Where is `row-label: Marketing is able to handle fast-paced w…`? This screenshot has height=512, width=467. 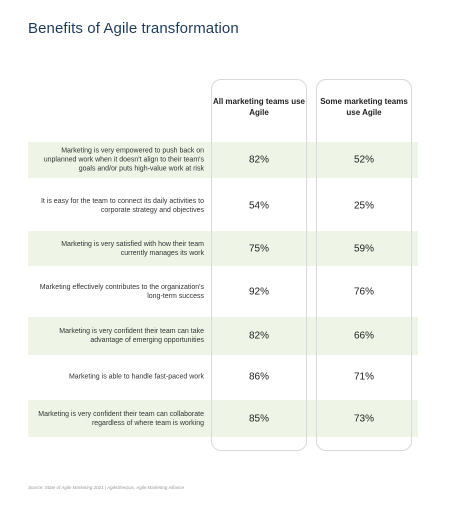
row-label: Marketing is able to handle fast-paced w… is located at coordinates (136, 376).